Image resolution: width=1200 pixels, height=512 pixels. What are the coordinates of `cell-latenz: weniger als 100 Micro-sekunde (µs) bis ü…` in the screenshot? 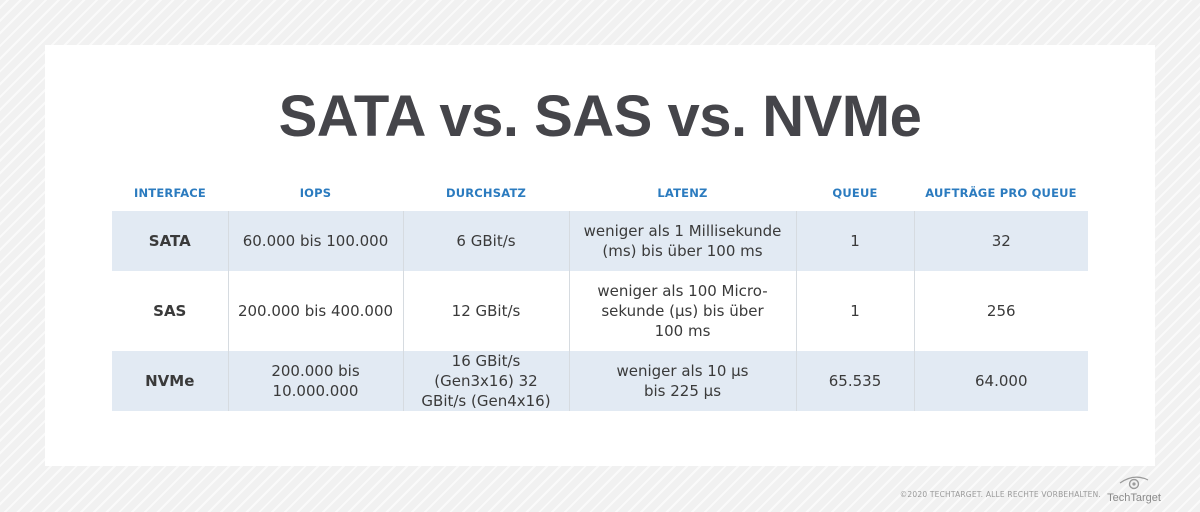 It's located at (682, 311).